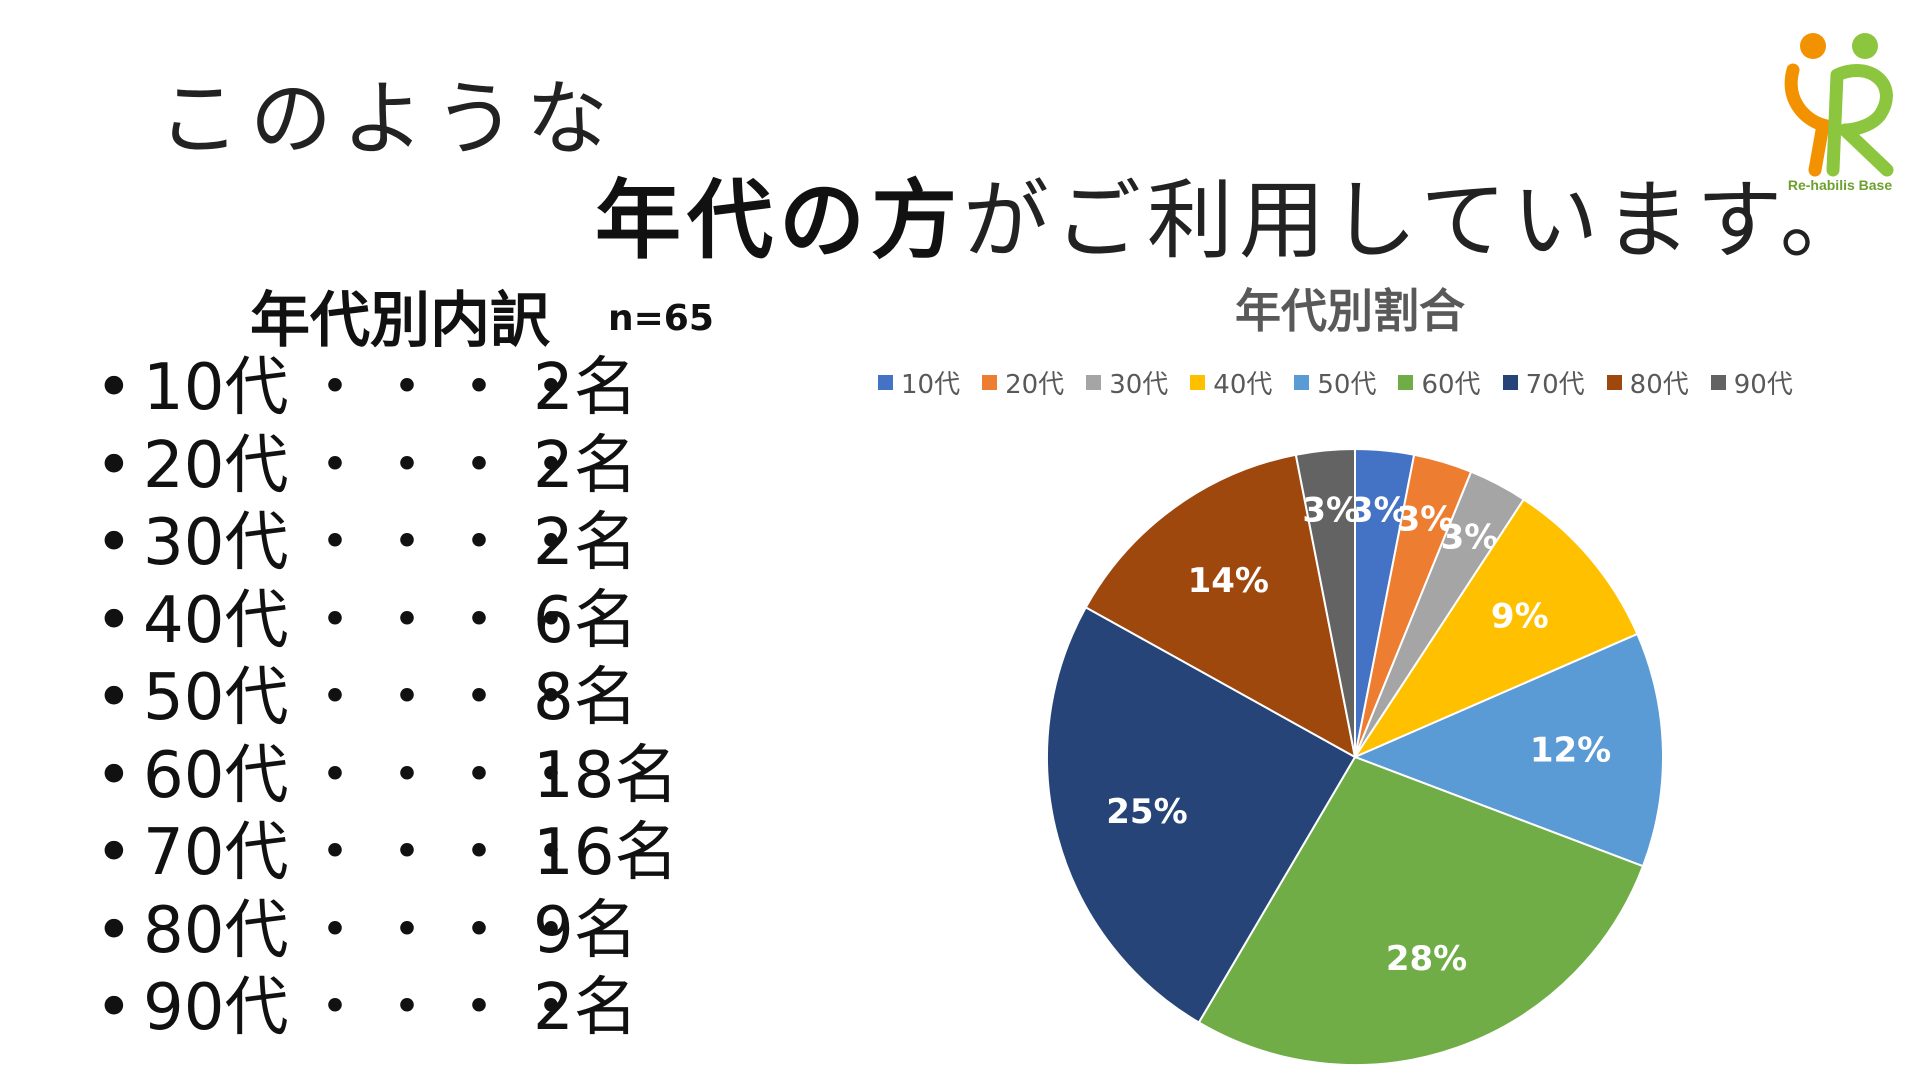 The image size is (1920, 1080). I want to click on breakdown-item: • 80代 ・・・・9名, so click(386, 932).